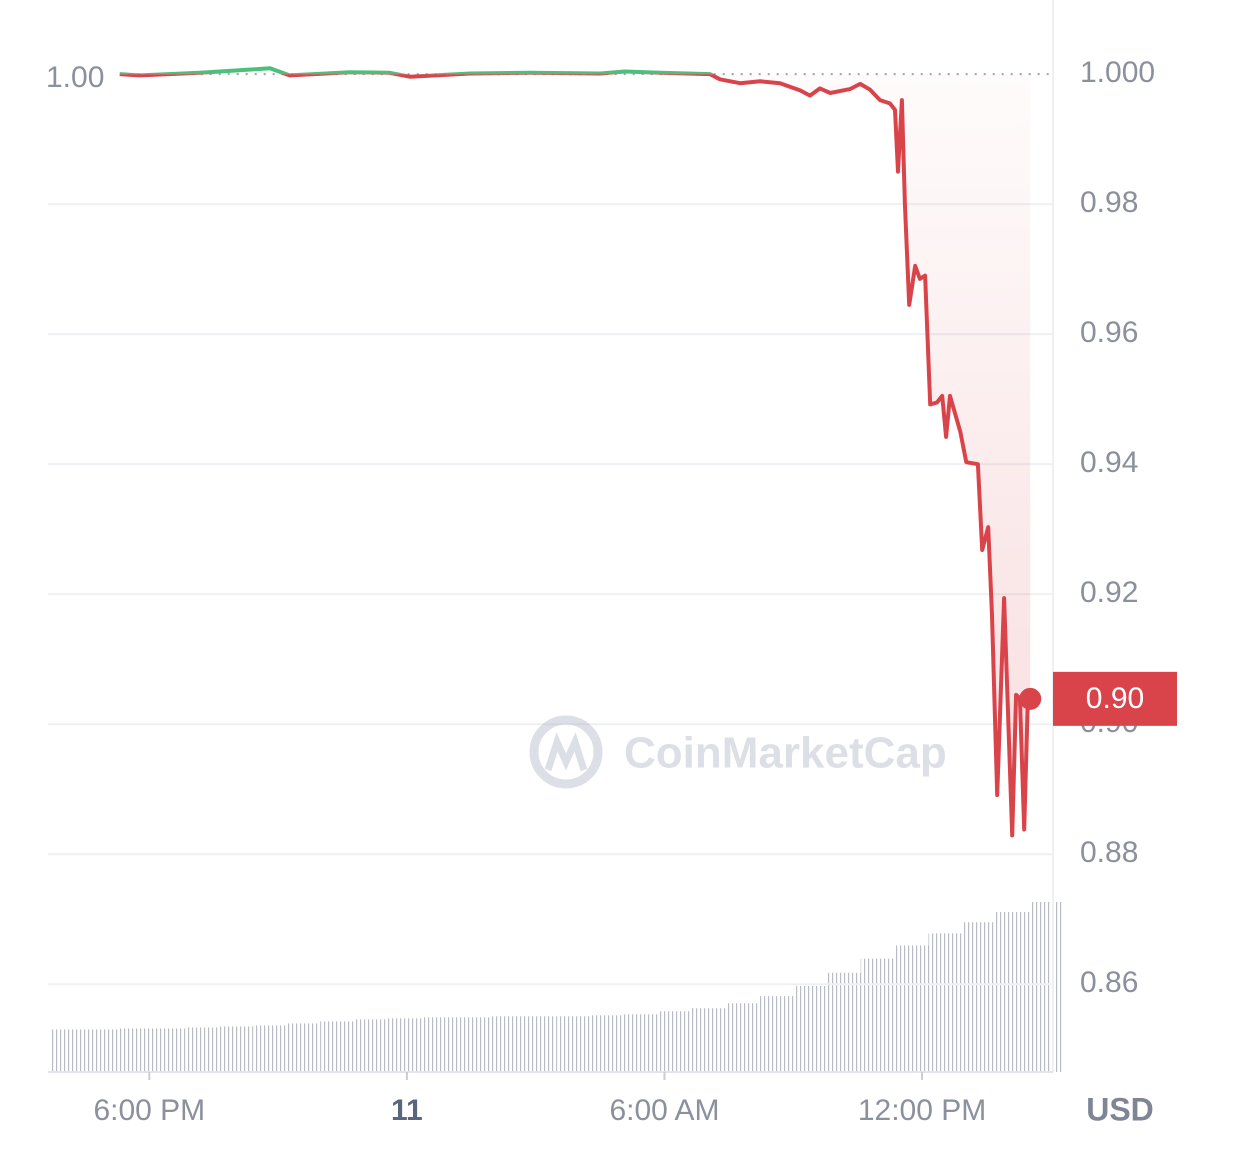  What do you see at coordinates (1120, 1109) in the screenshot?
I see `unit-label: USD` at bounding box center [1120, 1109].